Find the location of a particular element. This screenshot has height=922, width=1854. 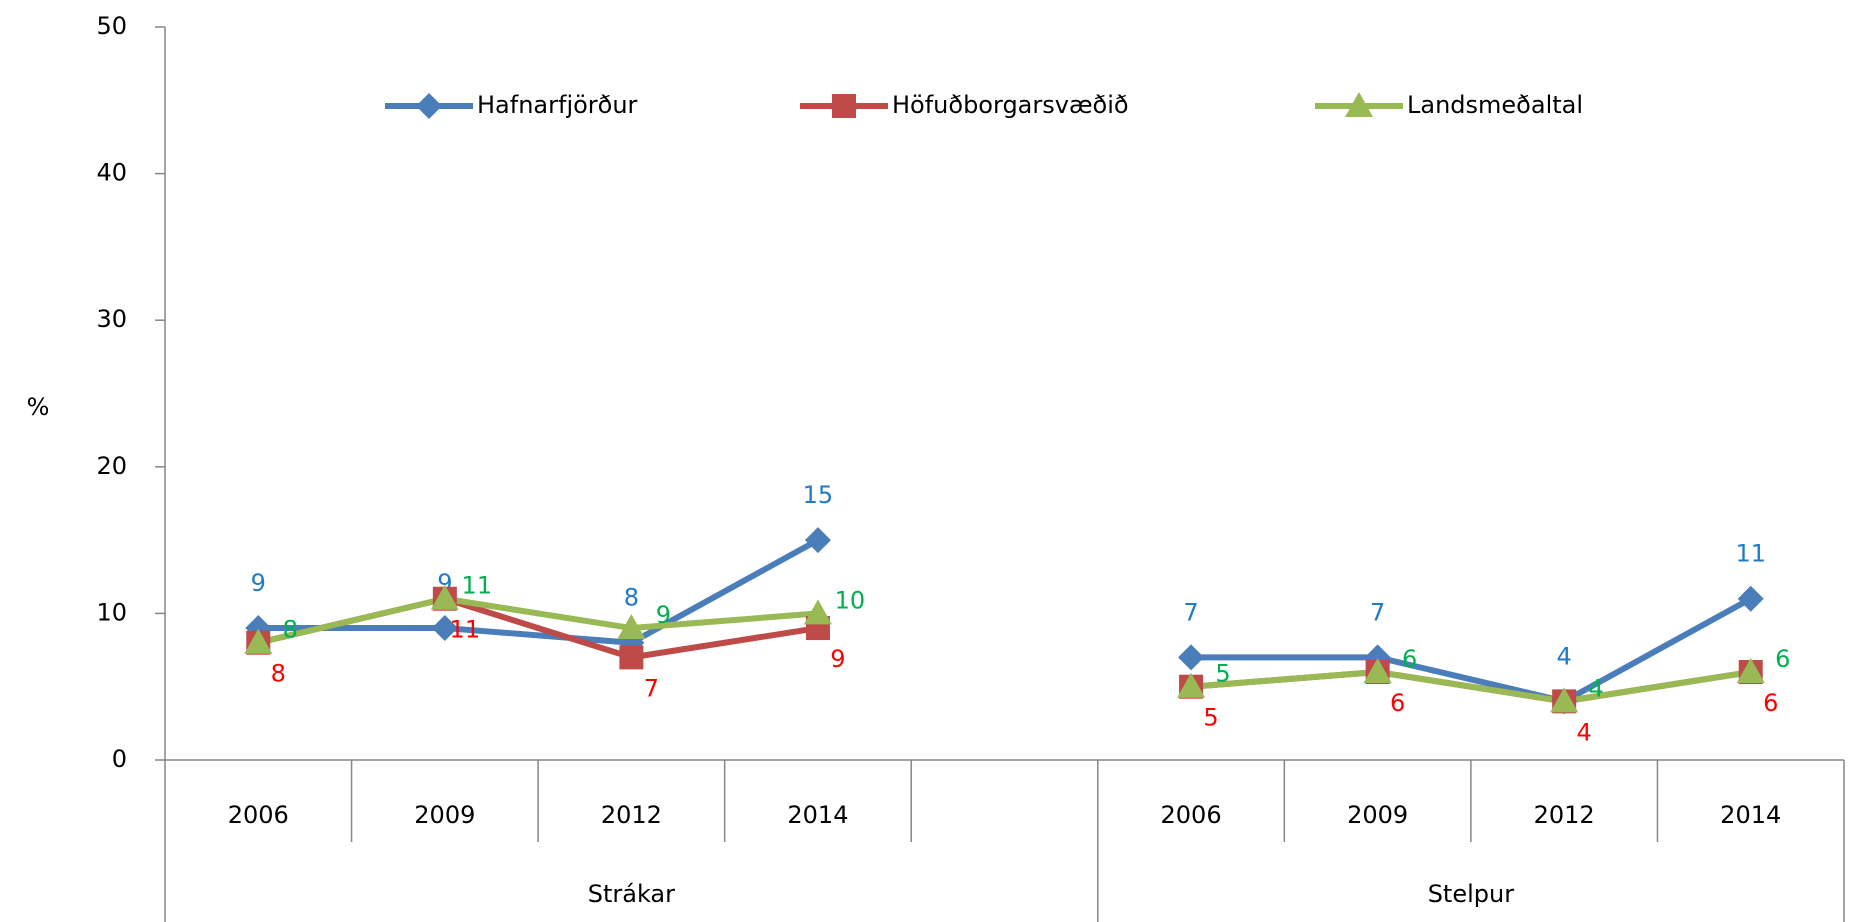

legend-label: Höfuðborgarsvæðið is located at coordinates (1010, 105).